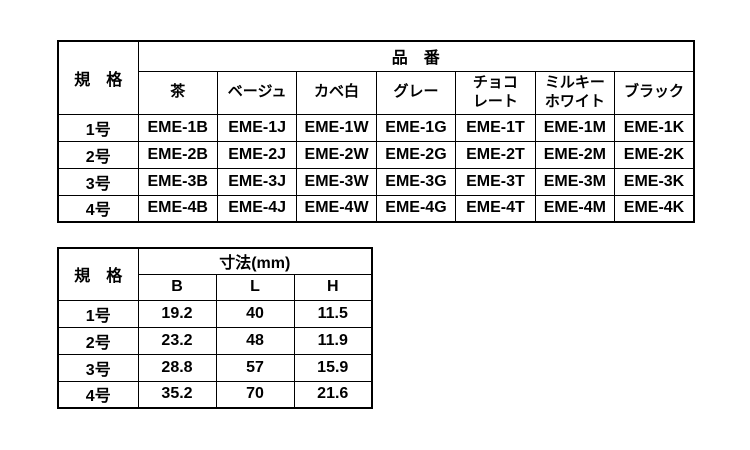  Describe the element at coordinates (416, 92) in the screenshot. I see `column-header-gray: グレー` at that location.